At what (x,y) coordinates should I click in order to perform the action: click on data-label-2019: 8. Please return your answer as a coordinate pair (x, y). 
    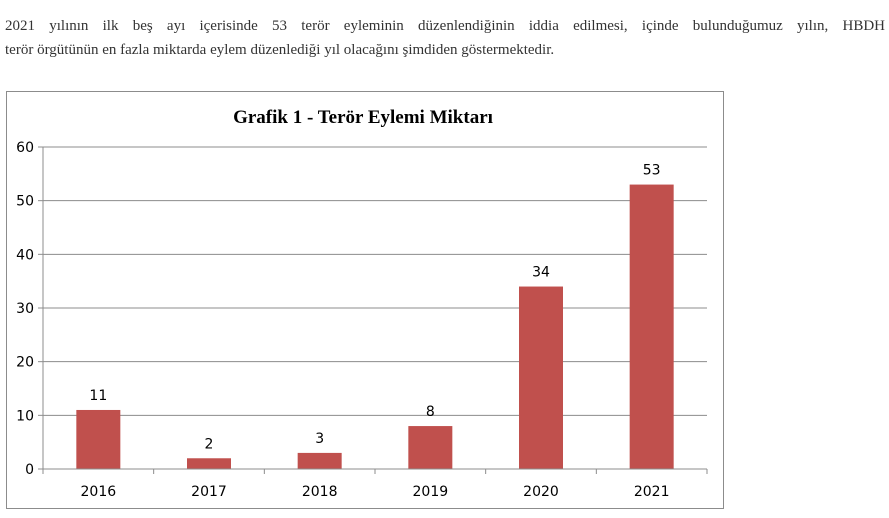
    Looking at the image, I should click on (430, 412).